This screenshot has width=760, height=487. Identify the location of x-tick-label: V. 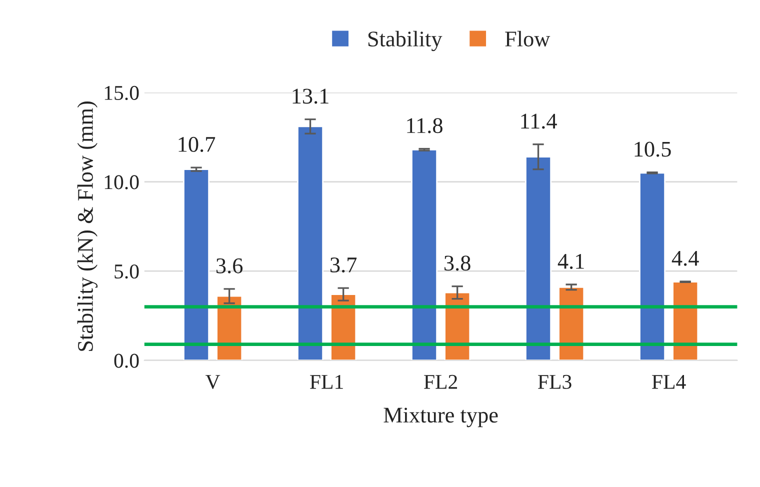
(213, 382).